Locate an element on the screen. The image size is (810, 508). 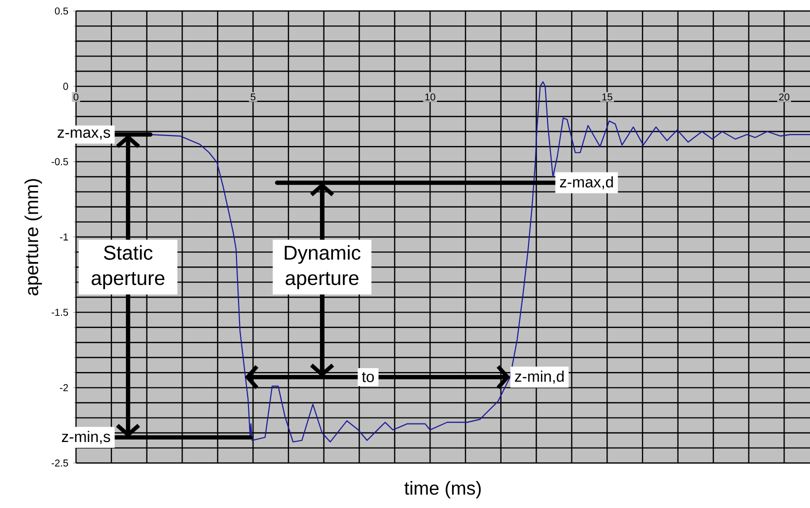
y-tick-label: -2.5 is located at coordinates (60, 463).